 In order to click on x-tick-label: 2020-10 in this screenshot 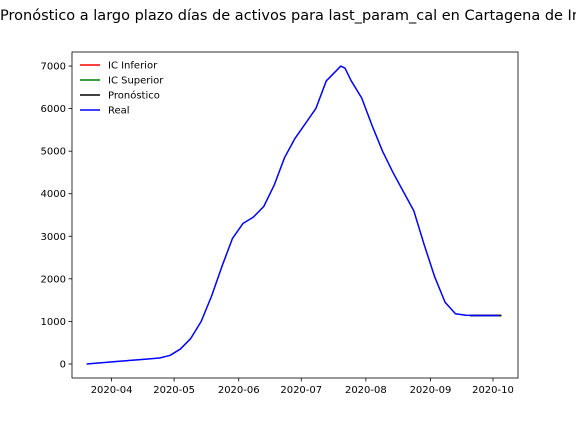, I will do `click(493, 390)`.